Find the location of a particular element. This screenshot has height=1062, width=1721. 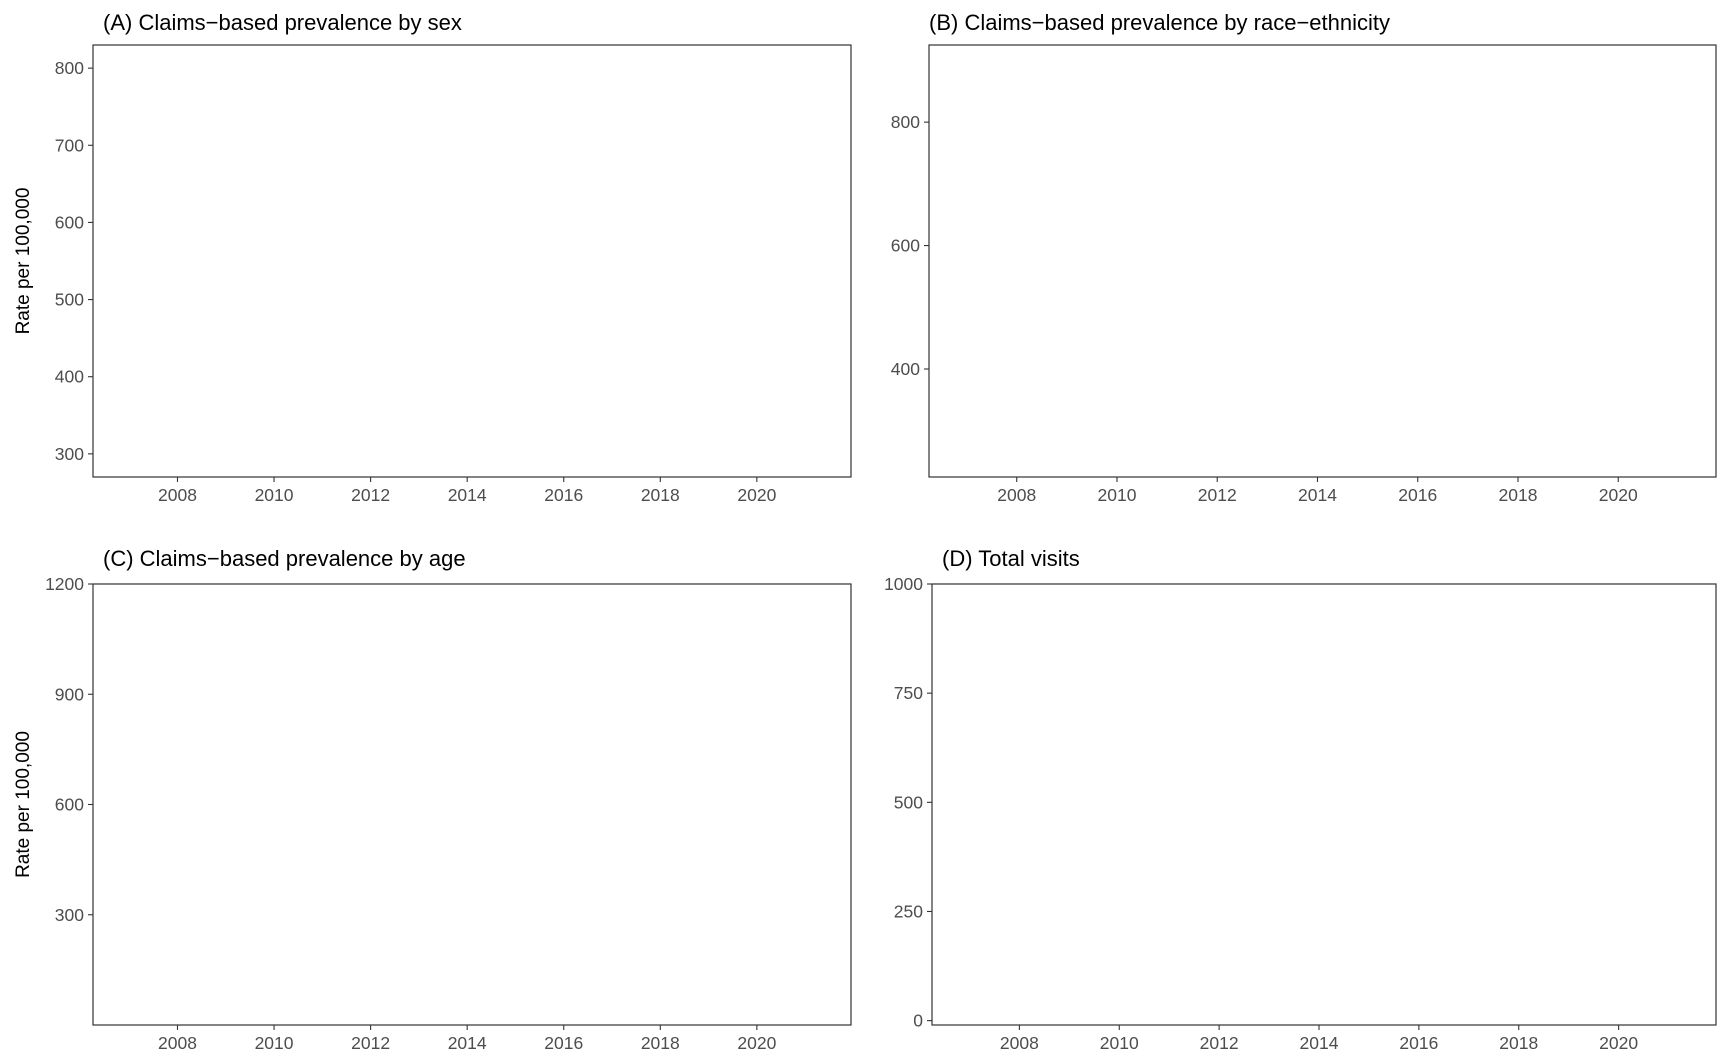

y-tick-label: 1200 is located at coordinates (64, 584).